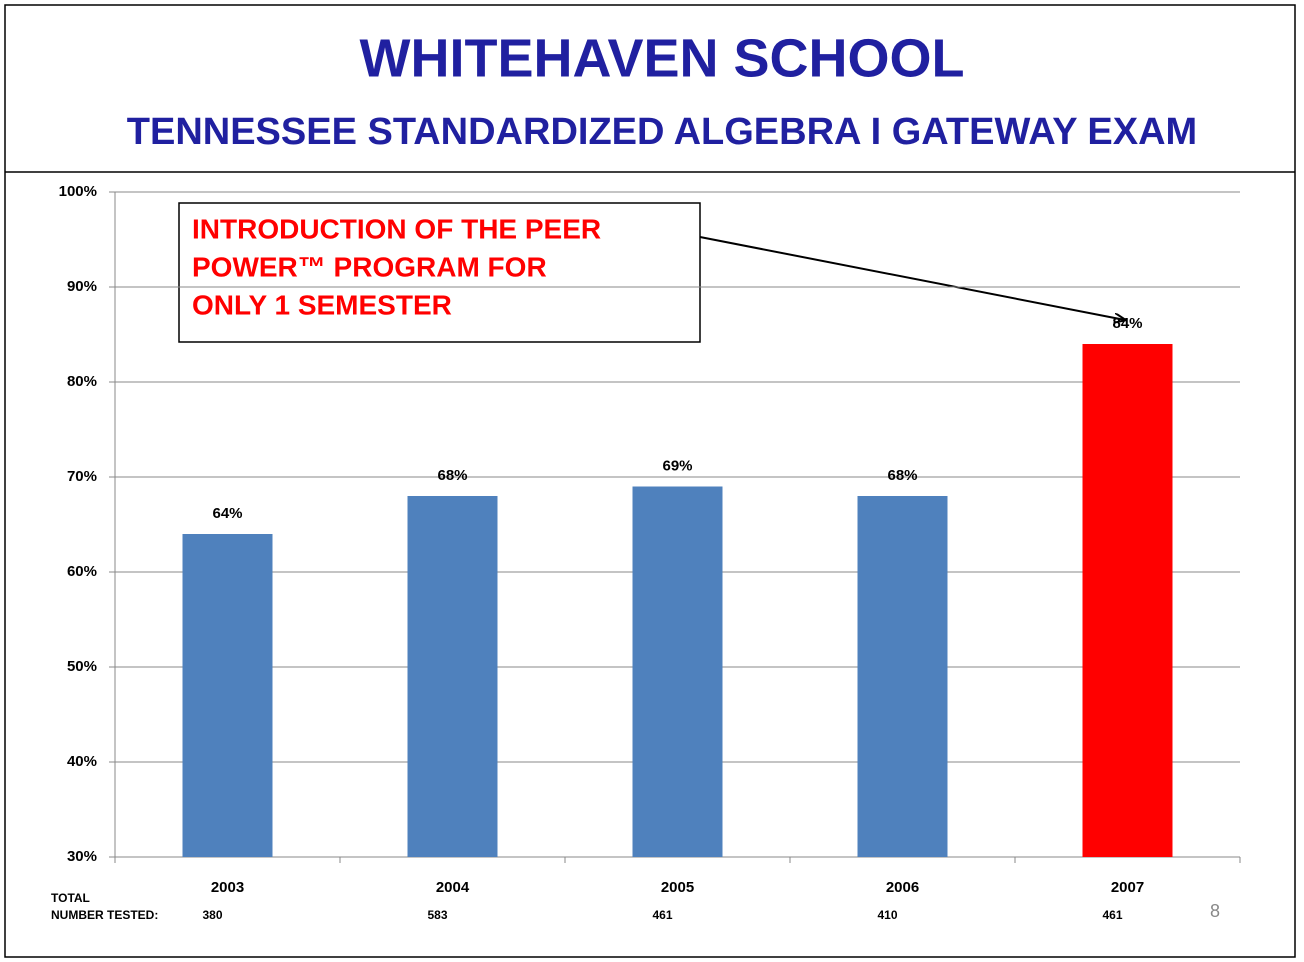  What do you see at coordinates (677, 465) in the screenshot?
I see `value-label: 69%` at bounding box center [677, 465].